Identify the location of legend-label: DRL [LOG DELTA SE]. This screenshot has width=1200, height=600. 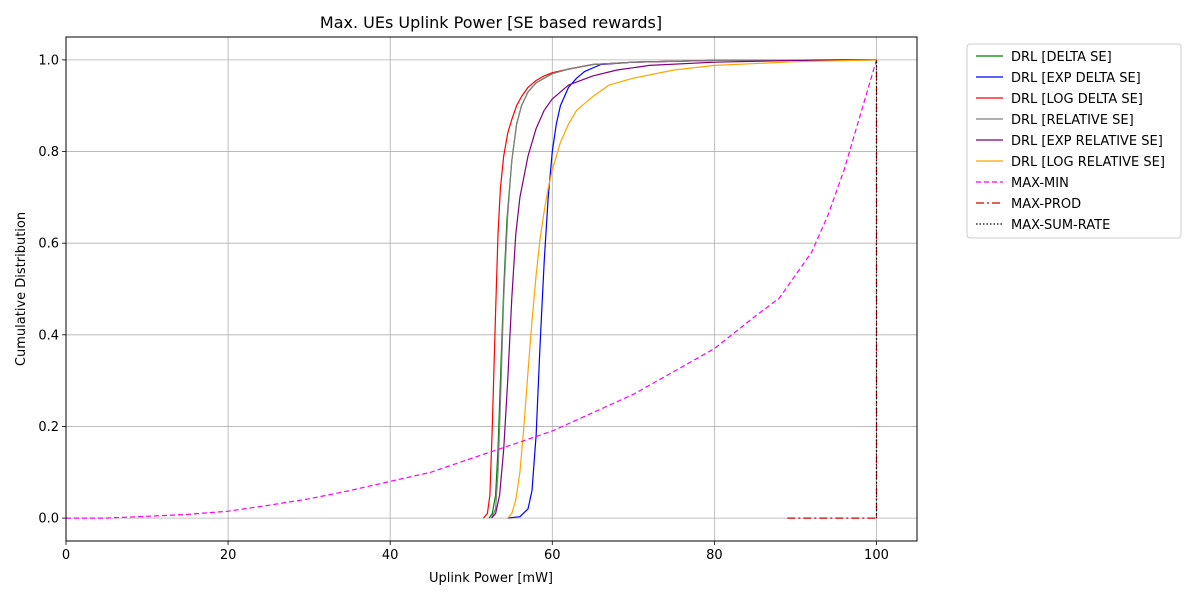
(1077, 99).